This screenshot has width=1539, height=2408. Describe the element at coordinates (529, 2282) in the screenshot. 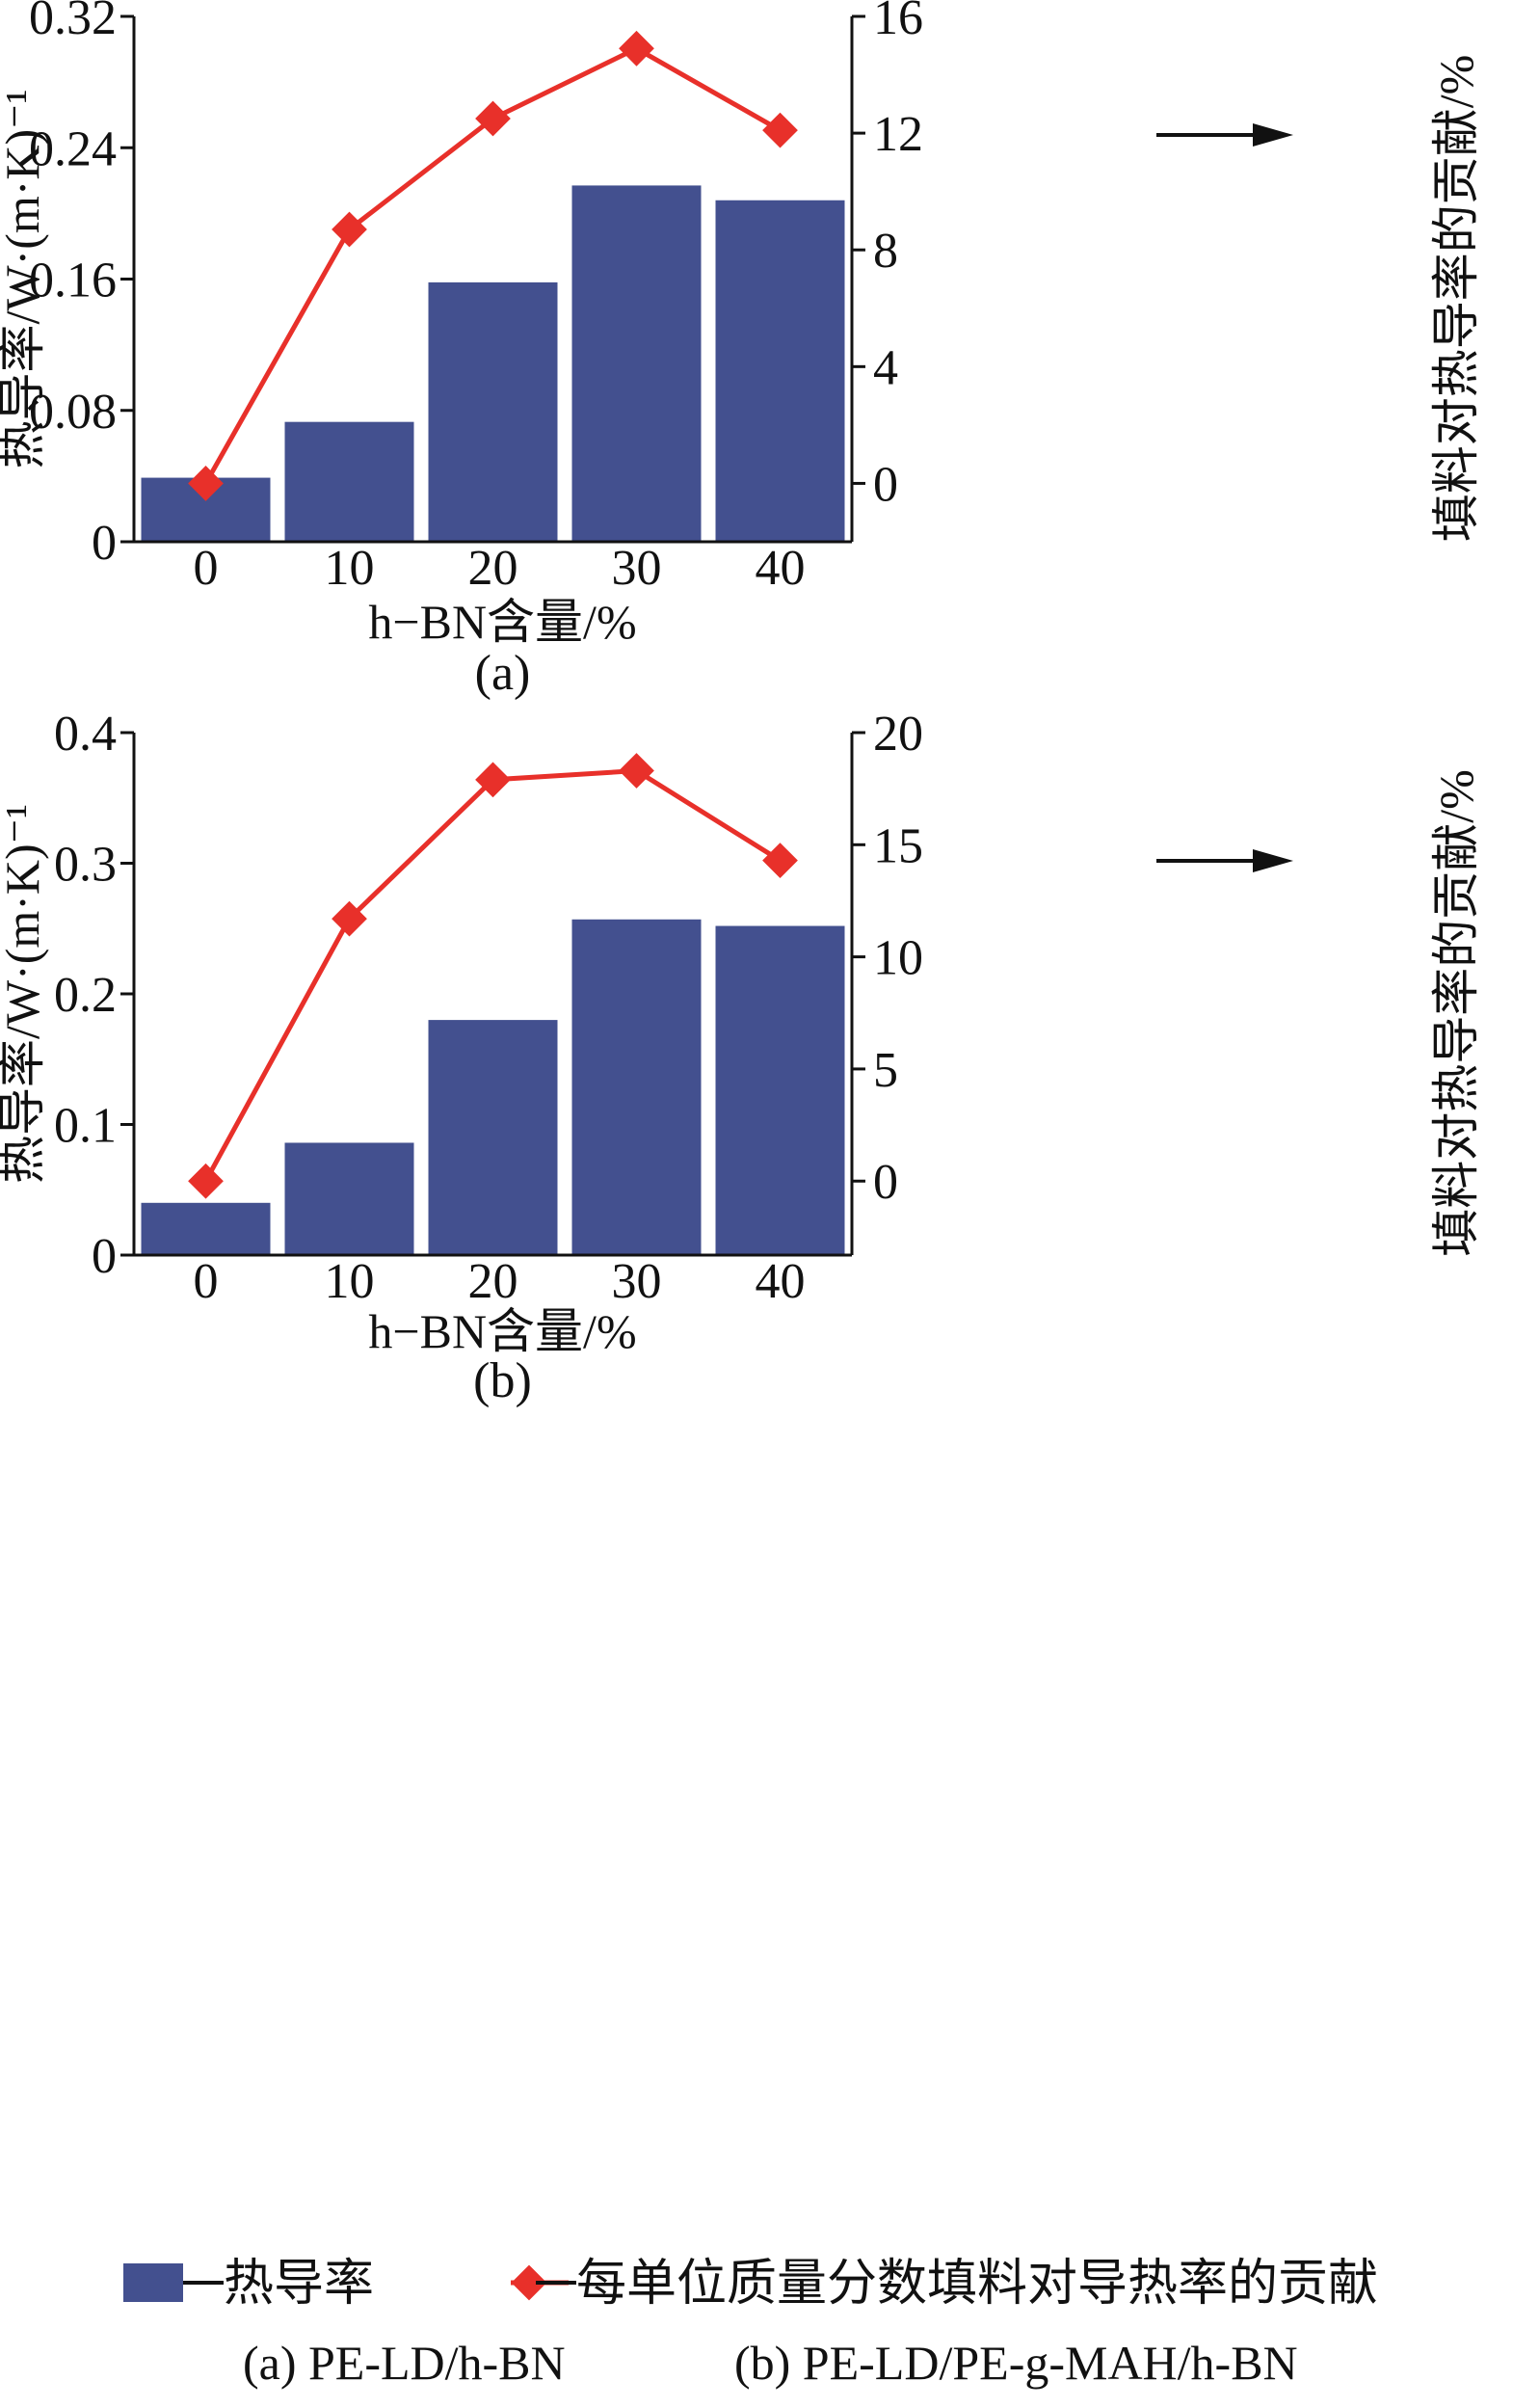

I see `legend-line-marker` at that location.